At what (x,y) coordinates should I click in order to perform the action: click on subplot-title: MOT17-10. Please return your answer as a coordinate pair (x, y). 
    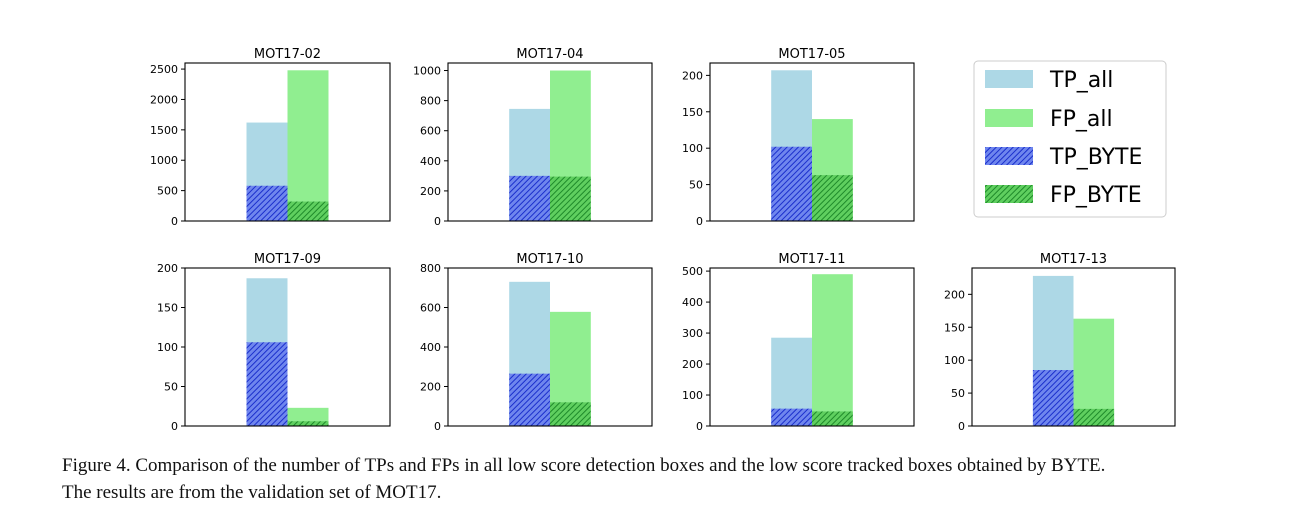
    Looking at the image, I should click on (549, 259).